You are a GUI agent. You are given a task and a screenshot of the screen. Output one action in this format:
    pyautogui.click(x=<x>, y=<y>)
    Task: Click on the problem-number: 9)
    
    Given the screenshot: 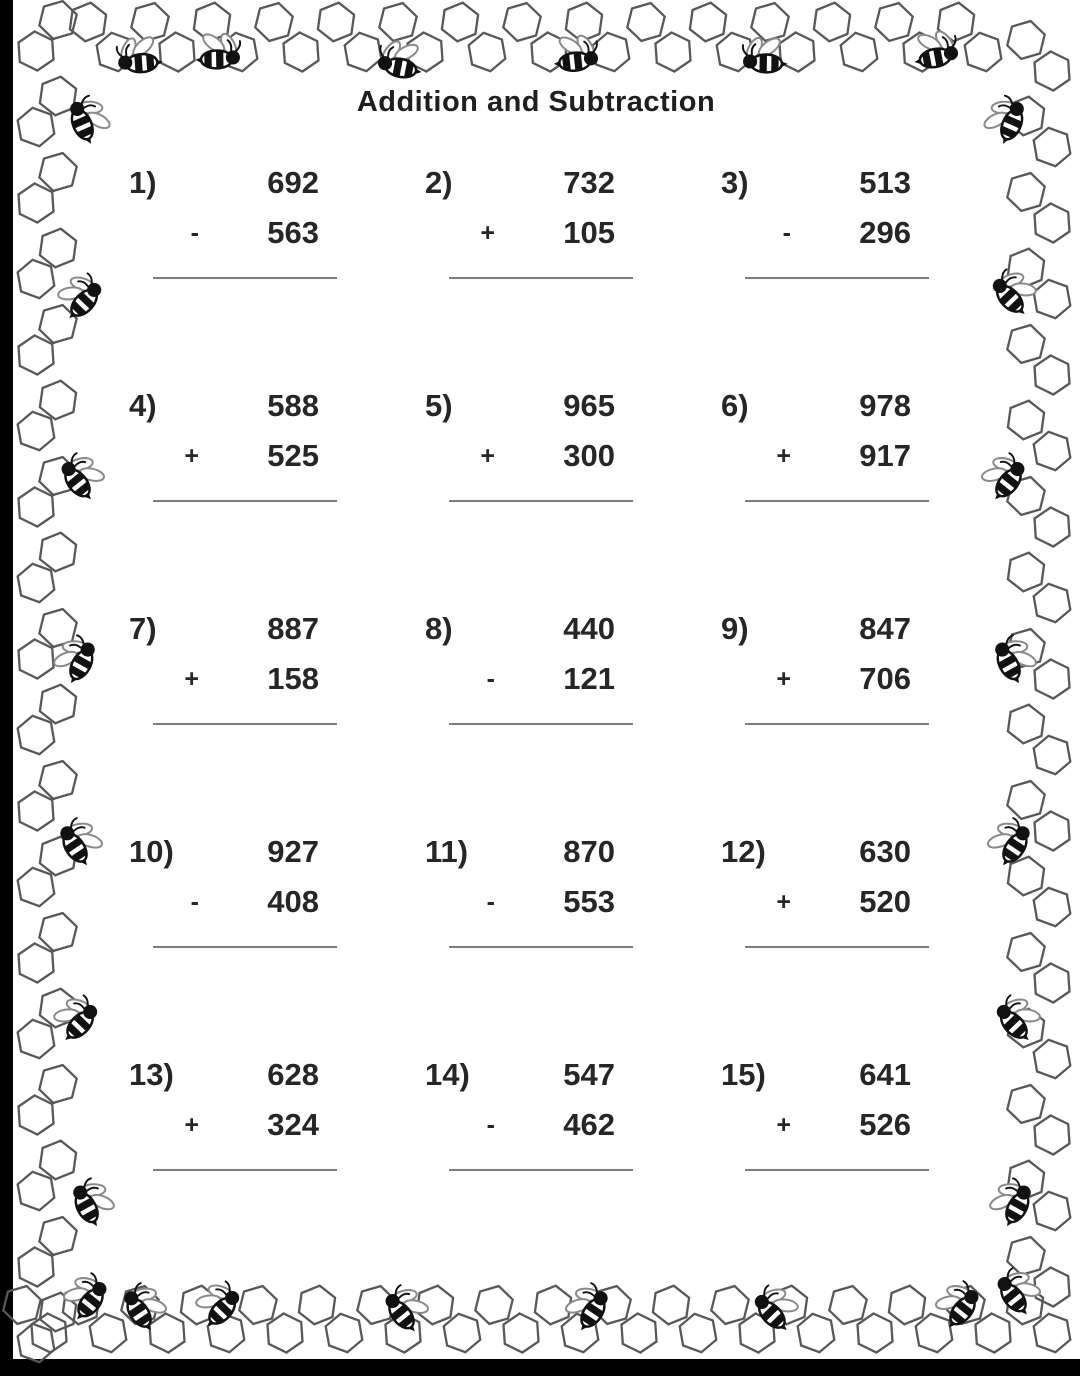 What is the action you would take?
    pyautogui.click(x=735, y=628)
    